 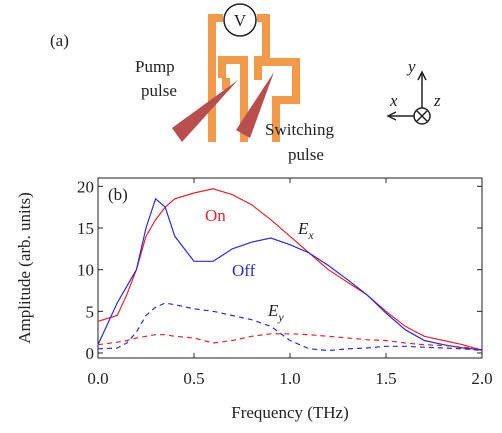 I want to click on voltmeter-label: V, so click(x=240, y=20).